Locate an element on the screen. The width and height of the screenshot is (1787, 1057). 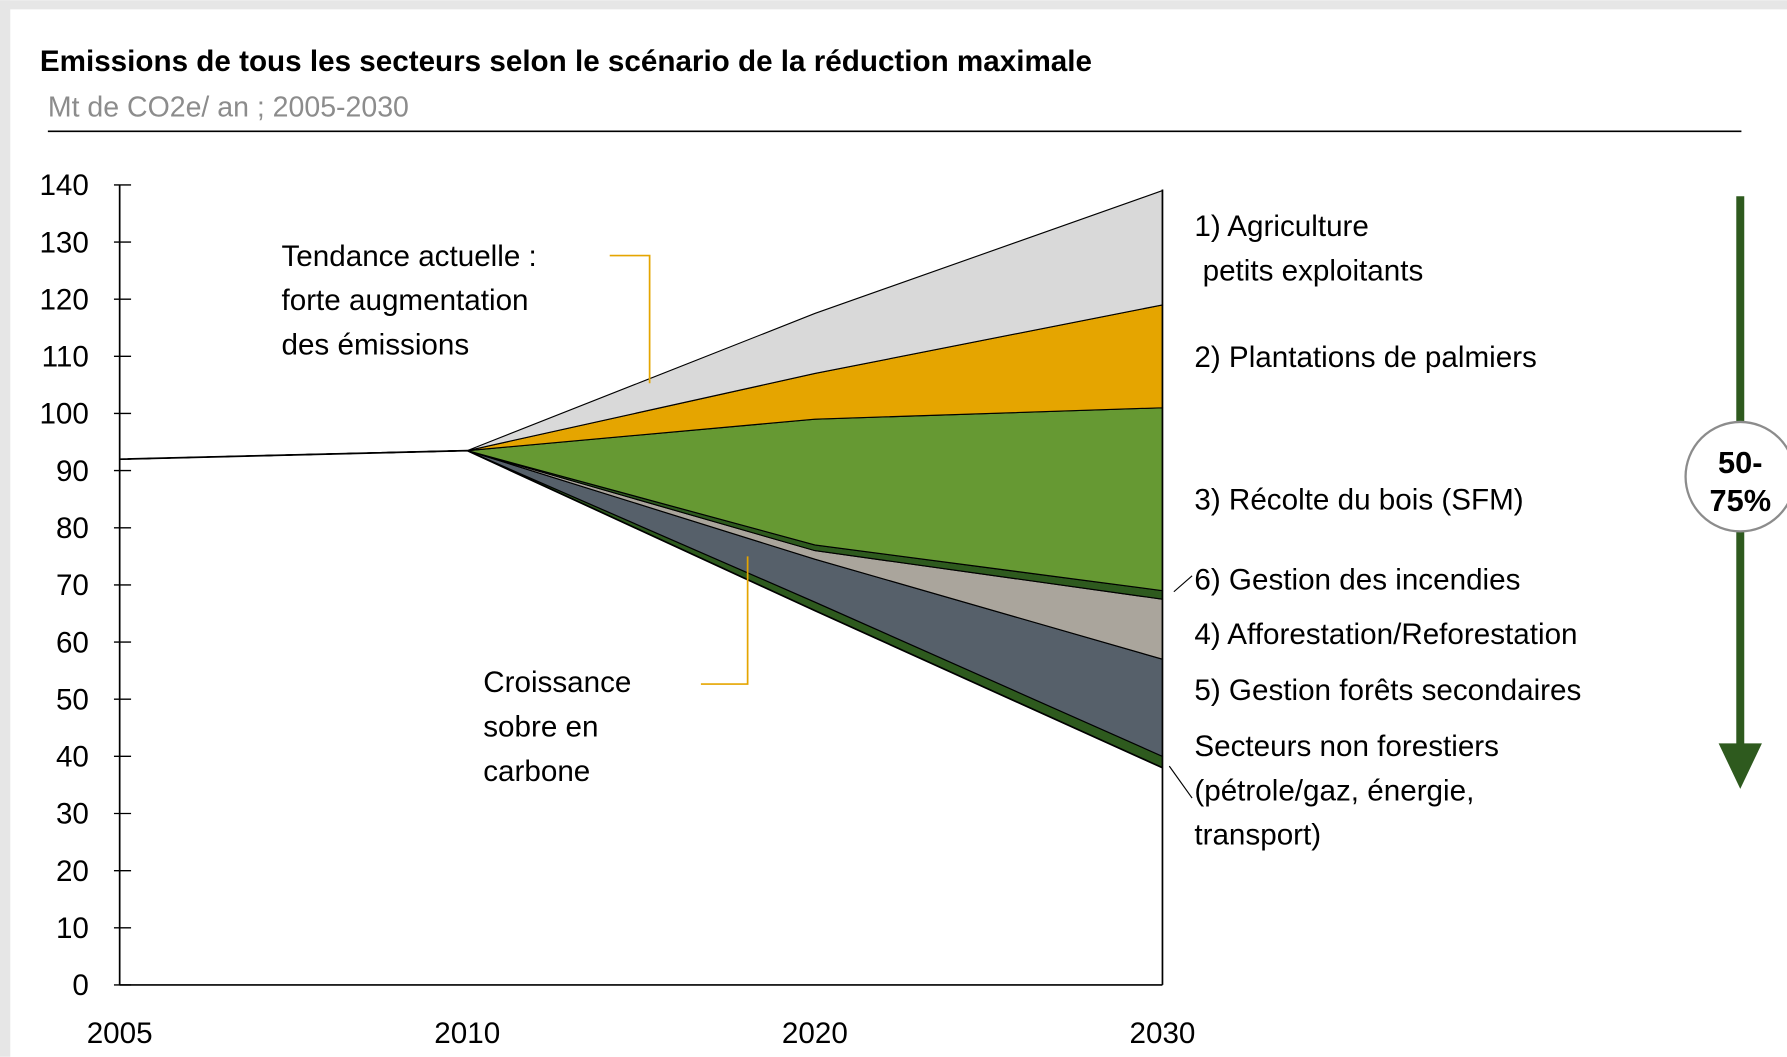
y-tick-label: 70 is located at coordinates (72, 585).